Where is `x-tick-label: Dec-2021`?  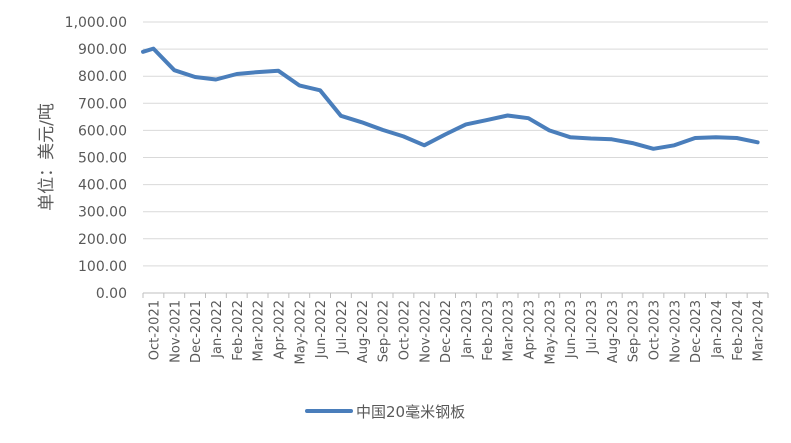 x-tick-label: Dec-2021 is located at coordinates (196, 331).